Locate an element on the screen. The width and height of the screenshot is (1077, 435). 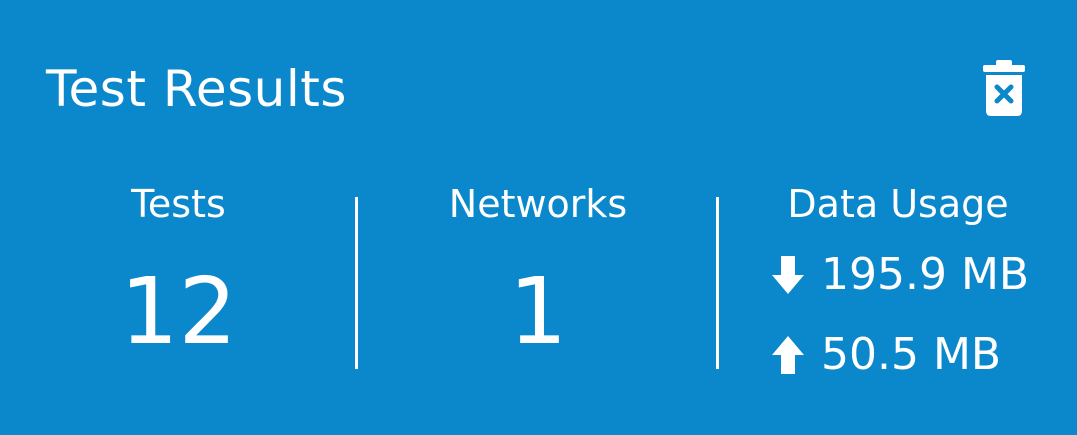
networks-label: Networks is located at coordinates (538, 204).